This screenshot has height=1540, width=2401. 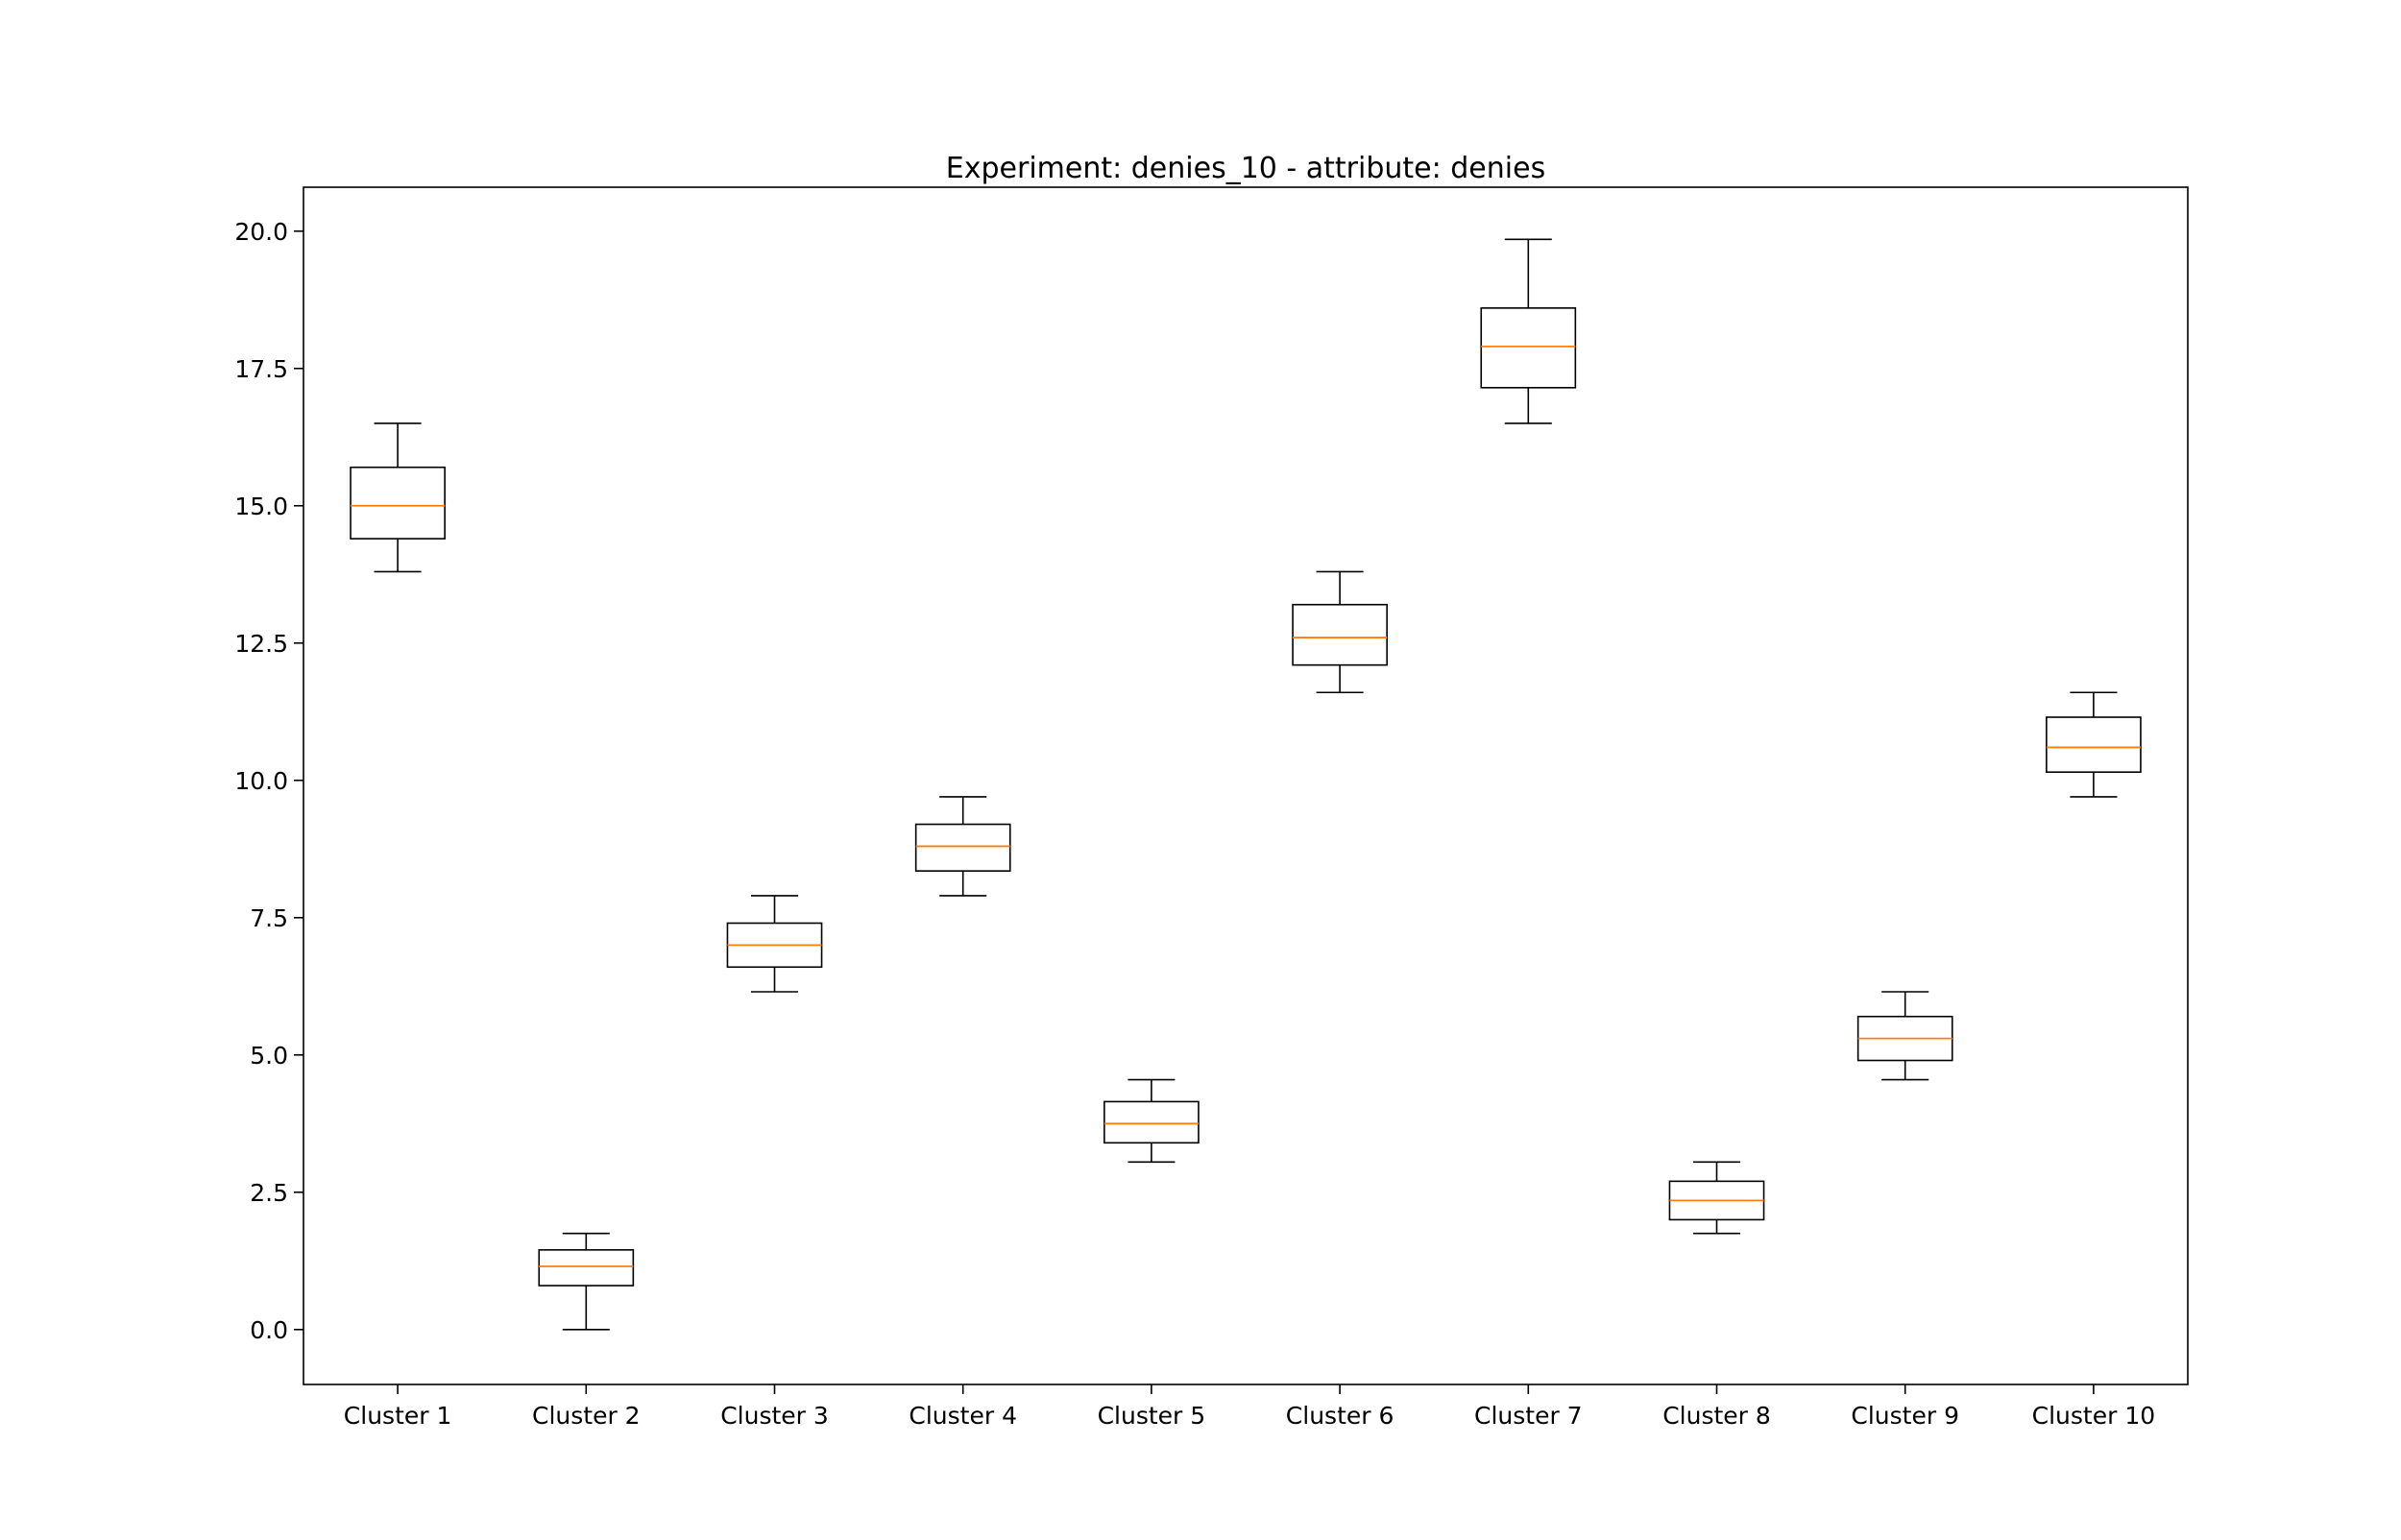 What do you see at coordinates (2094, 1416) in the screenshot?
I see `x-tick-label: Cluster 10` at bounding box center [2094, 1416].